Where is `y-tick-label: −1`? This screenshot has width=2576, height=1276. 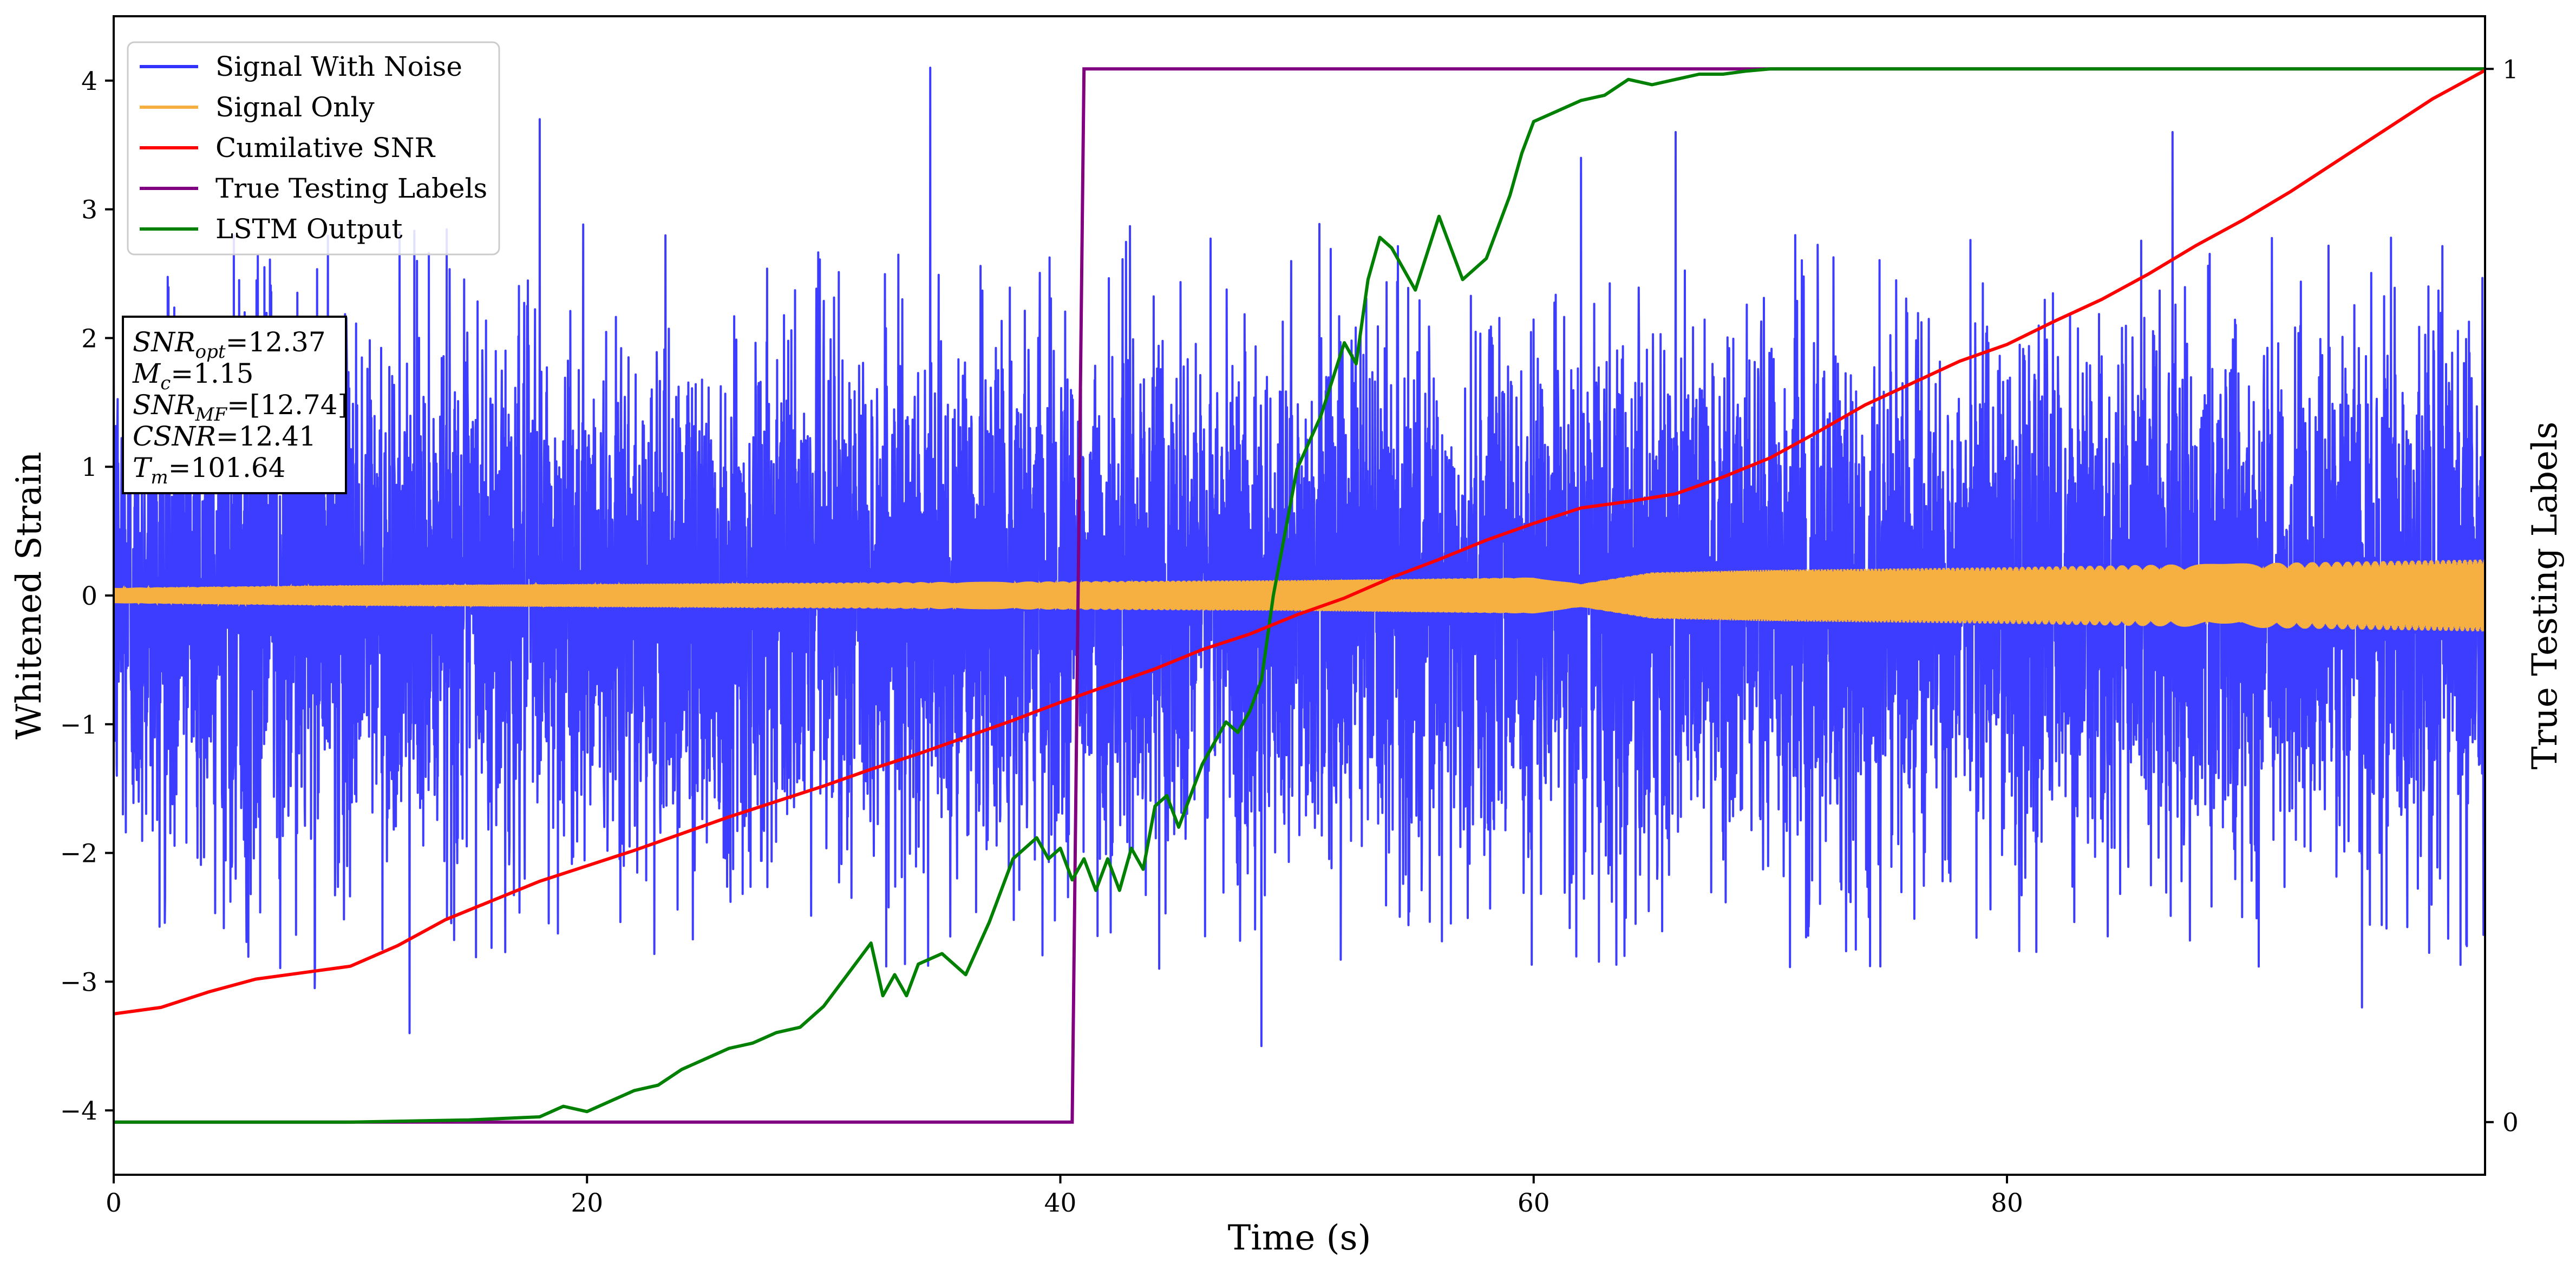
y-tick-label: −1 is located at coordinates (78, 725).